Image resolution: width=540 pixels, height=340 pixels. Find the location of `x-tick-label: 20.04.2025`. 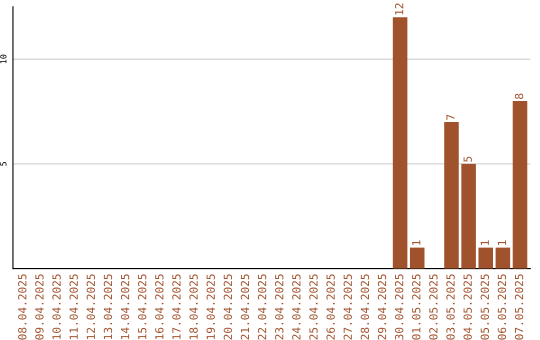

x-tick-label: 20.04.2025 is located at coordinates (228, 307).